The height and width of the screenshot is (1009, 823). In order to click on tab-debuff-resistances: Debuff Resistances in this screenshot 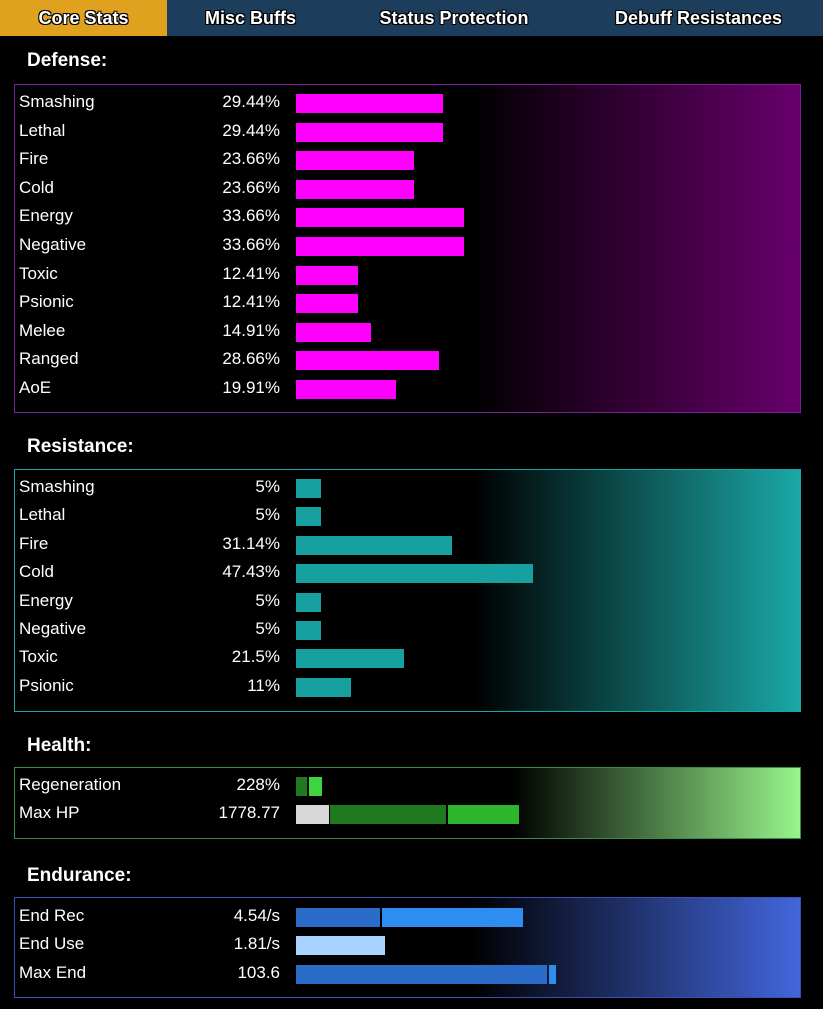, I will do `click(698, 18)`.